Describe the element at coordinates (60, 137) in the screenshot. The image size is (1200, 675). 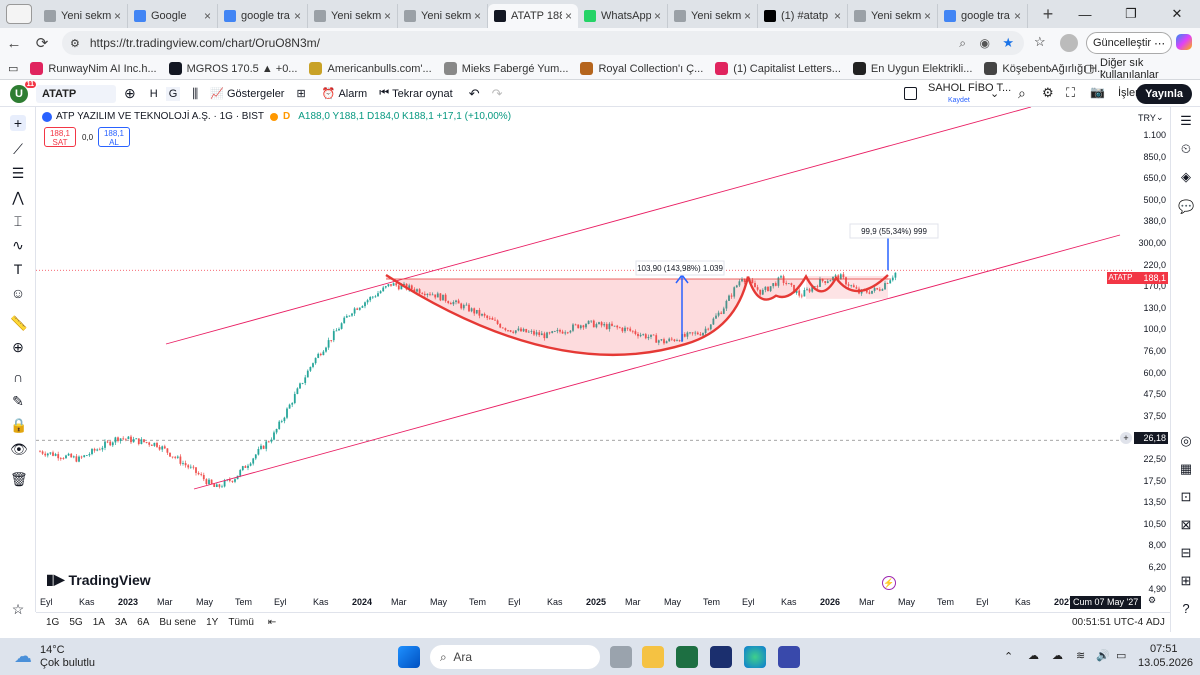
I see `sell-button: 188,1 SAT` at that location.